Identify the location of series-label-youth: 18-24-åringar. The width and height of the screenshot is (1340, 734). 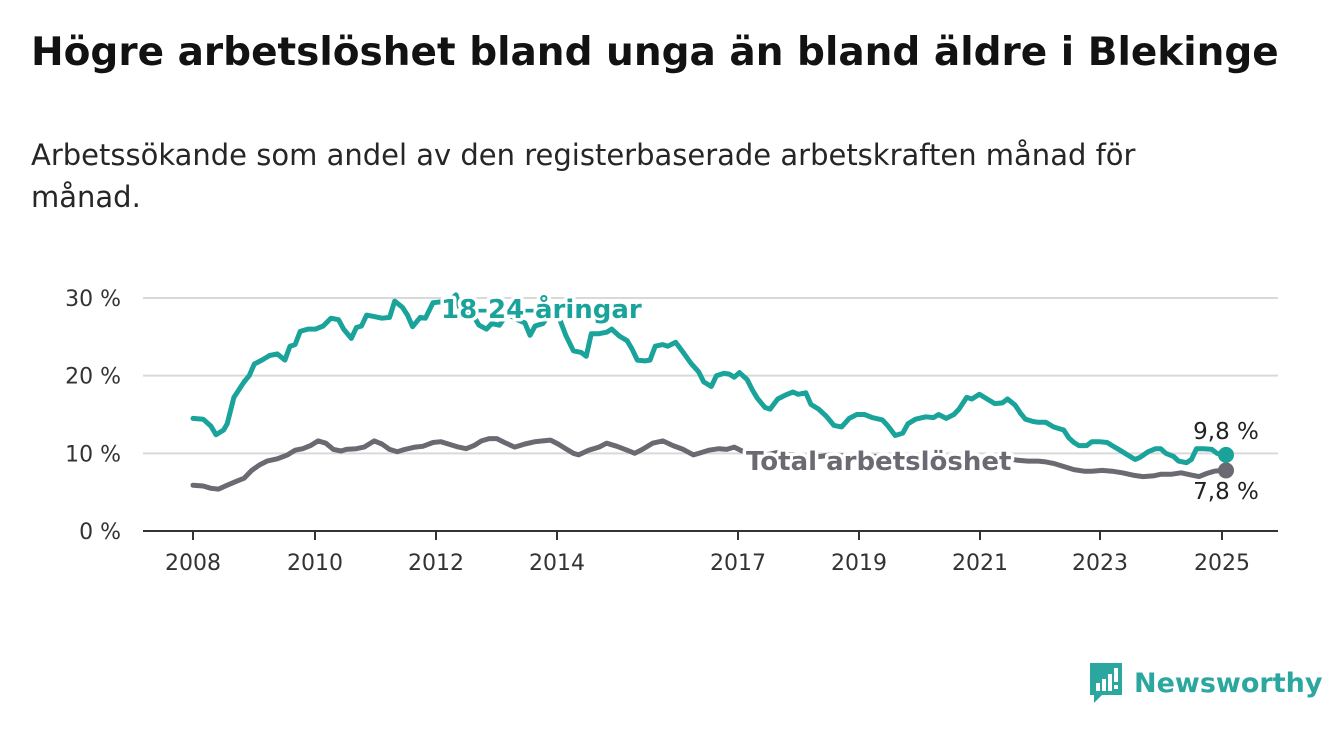
(541, 309).